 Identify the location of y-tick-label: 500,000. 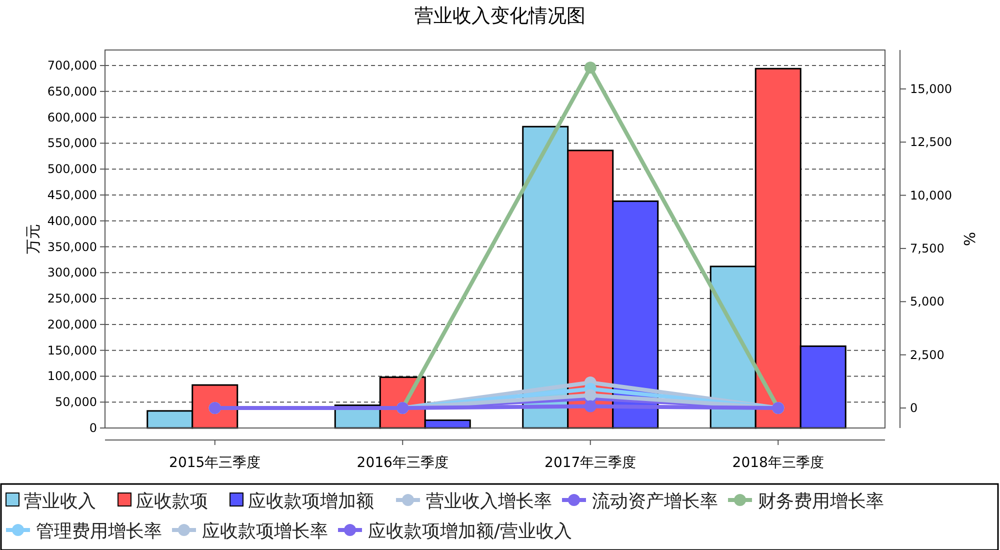
(72, 169).